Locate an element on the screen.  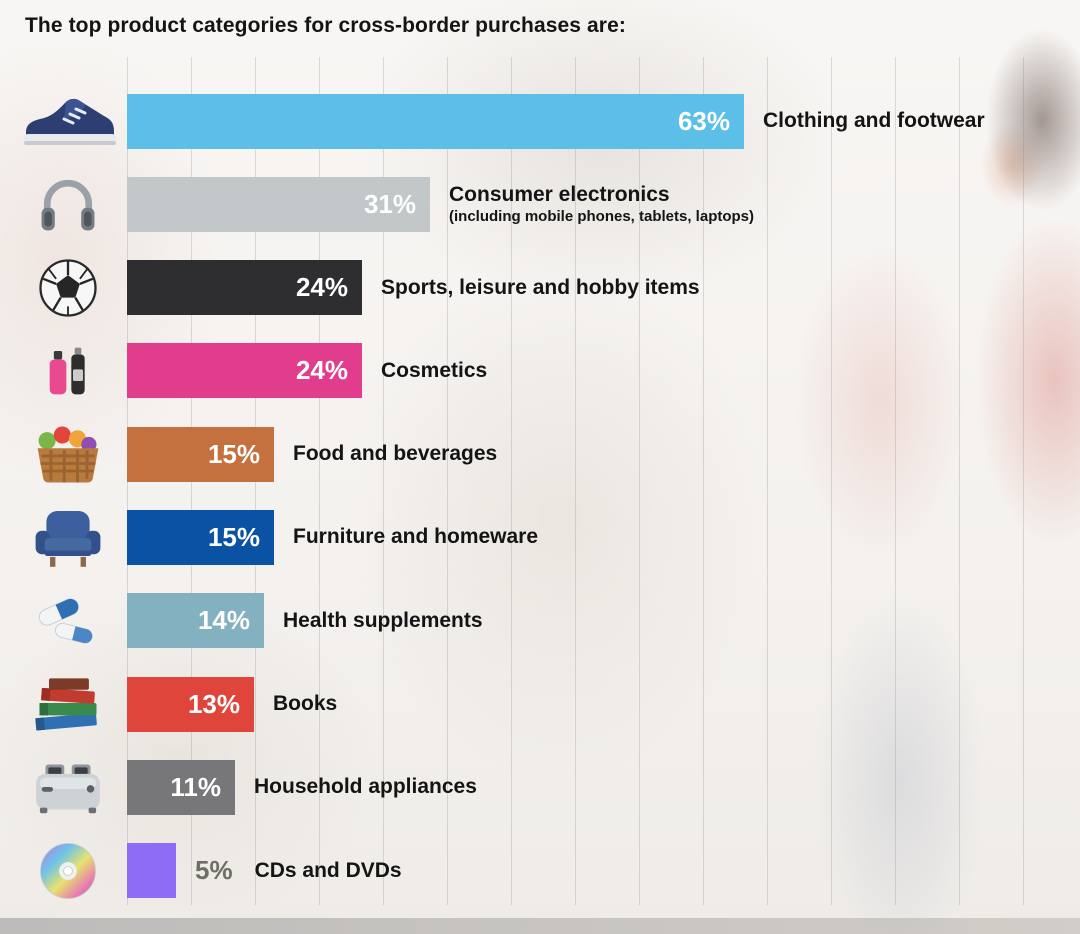
category-label: Sports, leisure and hobby items is located at coordinates (540, 287).